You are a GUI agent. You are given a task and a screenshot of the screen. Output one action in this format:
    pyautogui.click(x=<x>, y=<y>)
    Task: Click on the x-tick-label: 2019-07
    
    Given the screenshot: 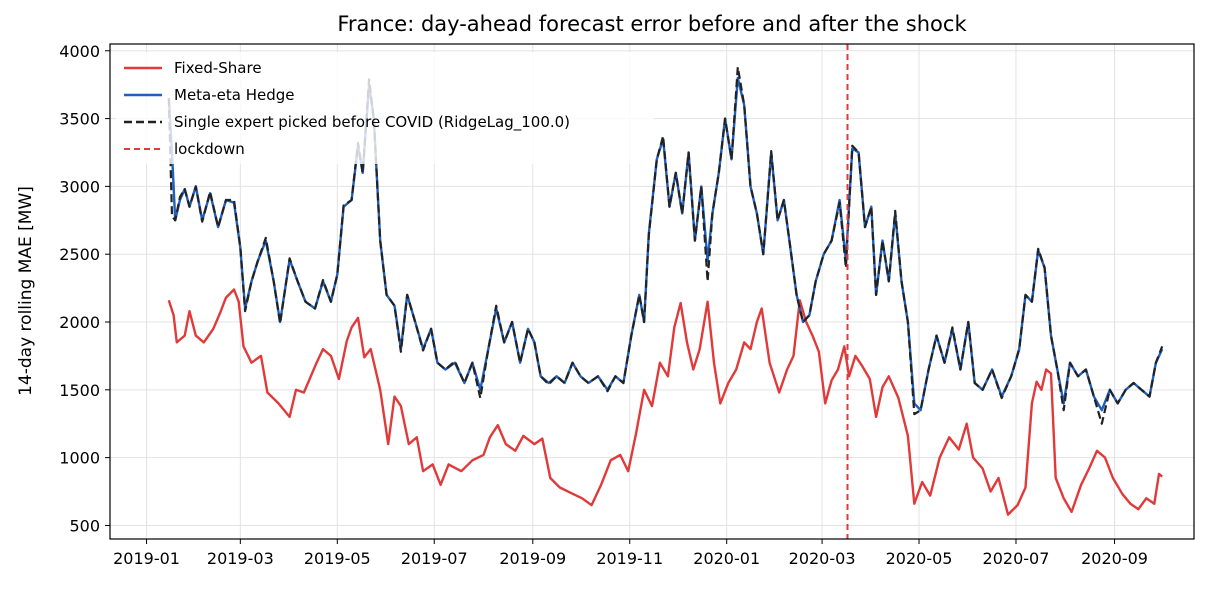 What is the action you would take?
    pyautogui.click(x=434, y=558)
    